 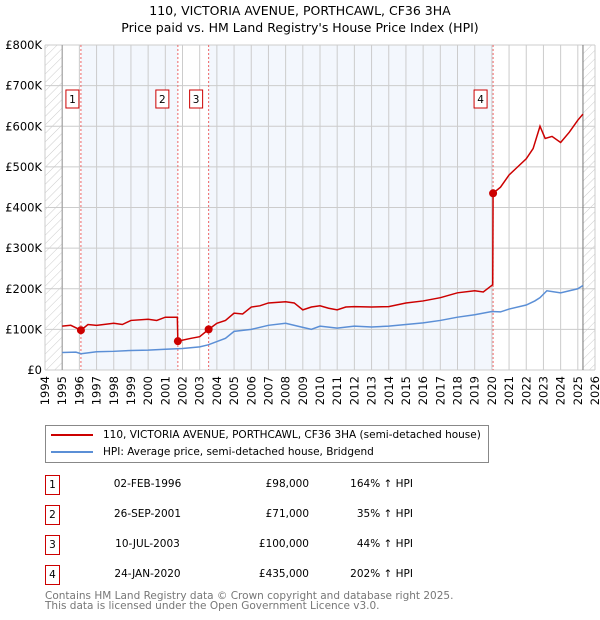 What do you see at coordinates (578, 390) in the screenshot?
I see `x-tick-label: 2025` at bounding box center [578, 390].